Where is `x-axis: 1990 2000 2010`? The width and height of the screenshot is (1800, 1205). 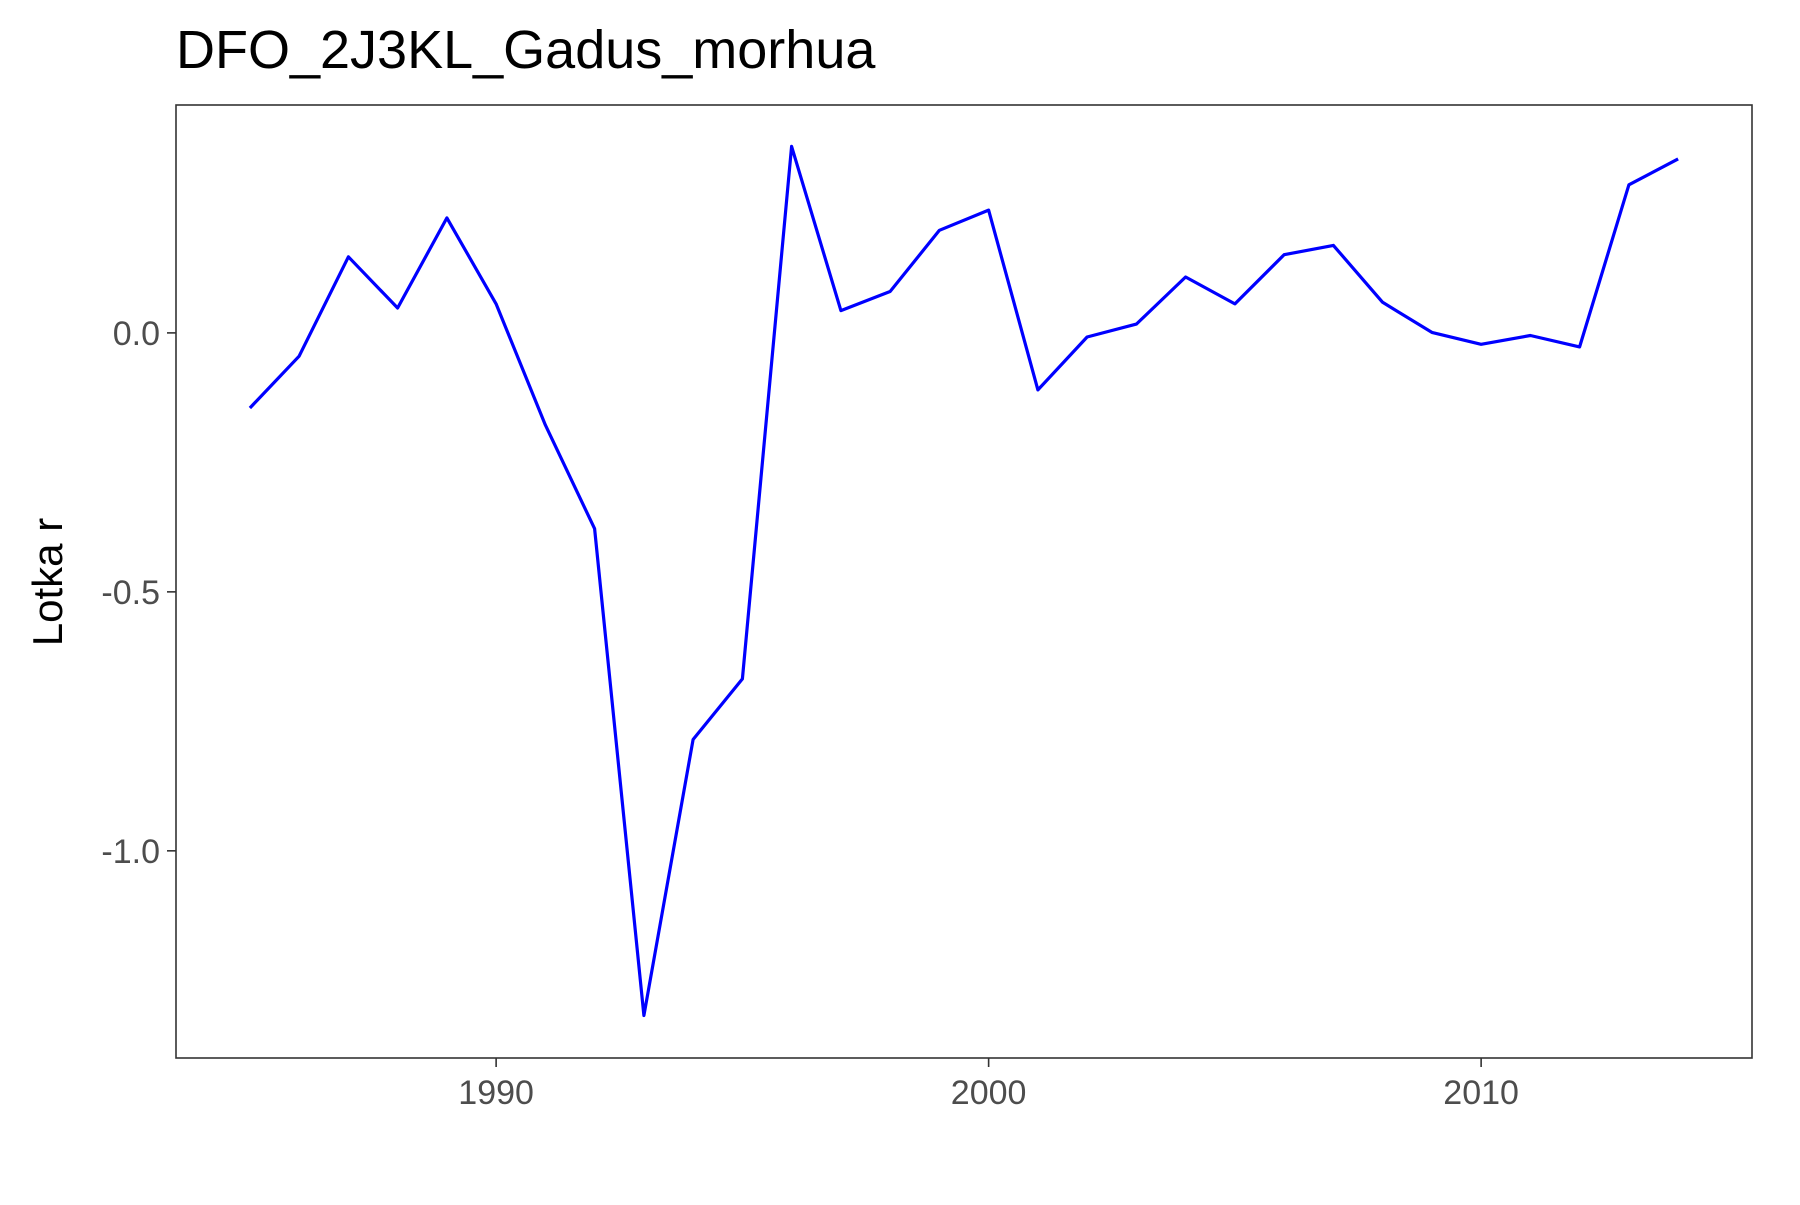
x-axis: 1990 2000 2010 is located at coordinates (988, 1085).